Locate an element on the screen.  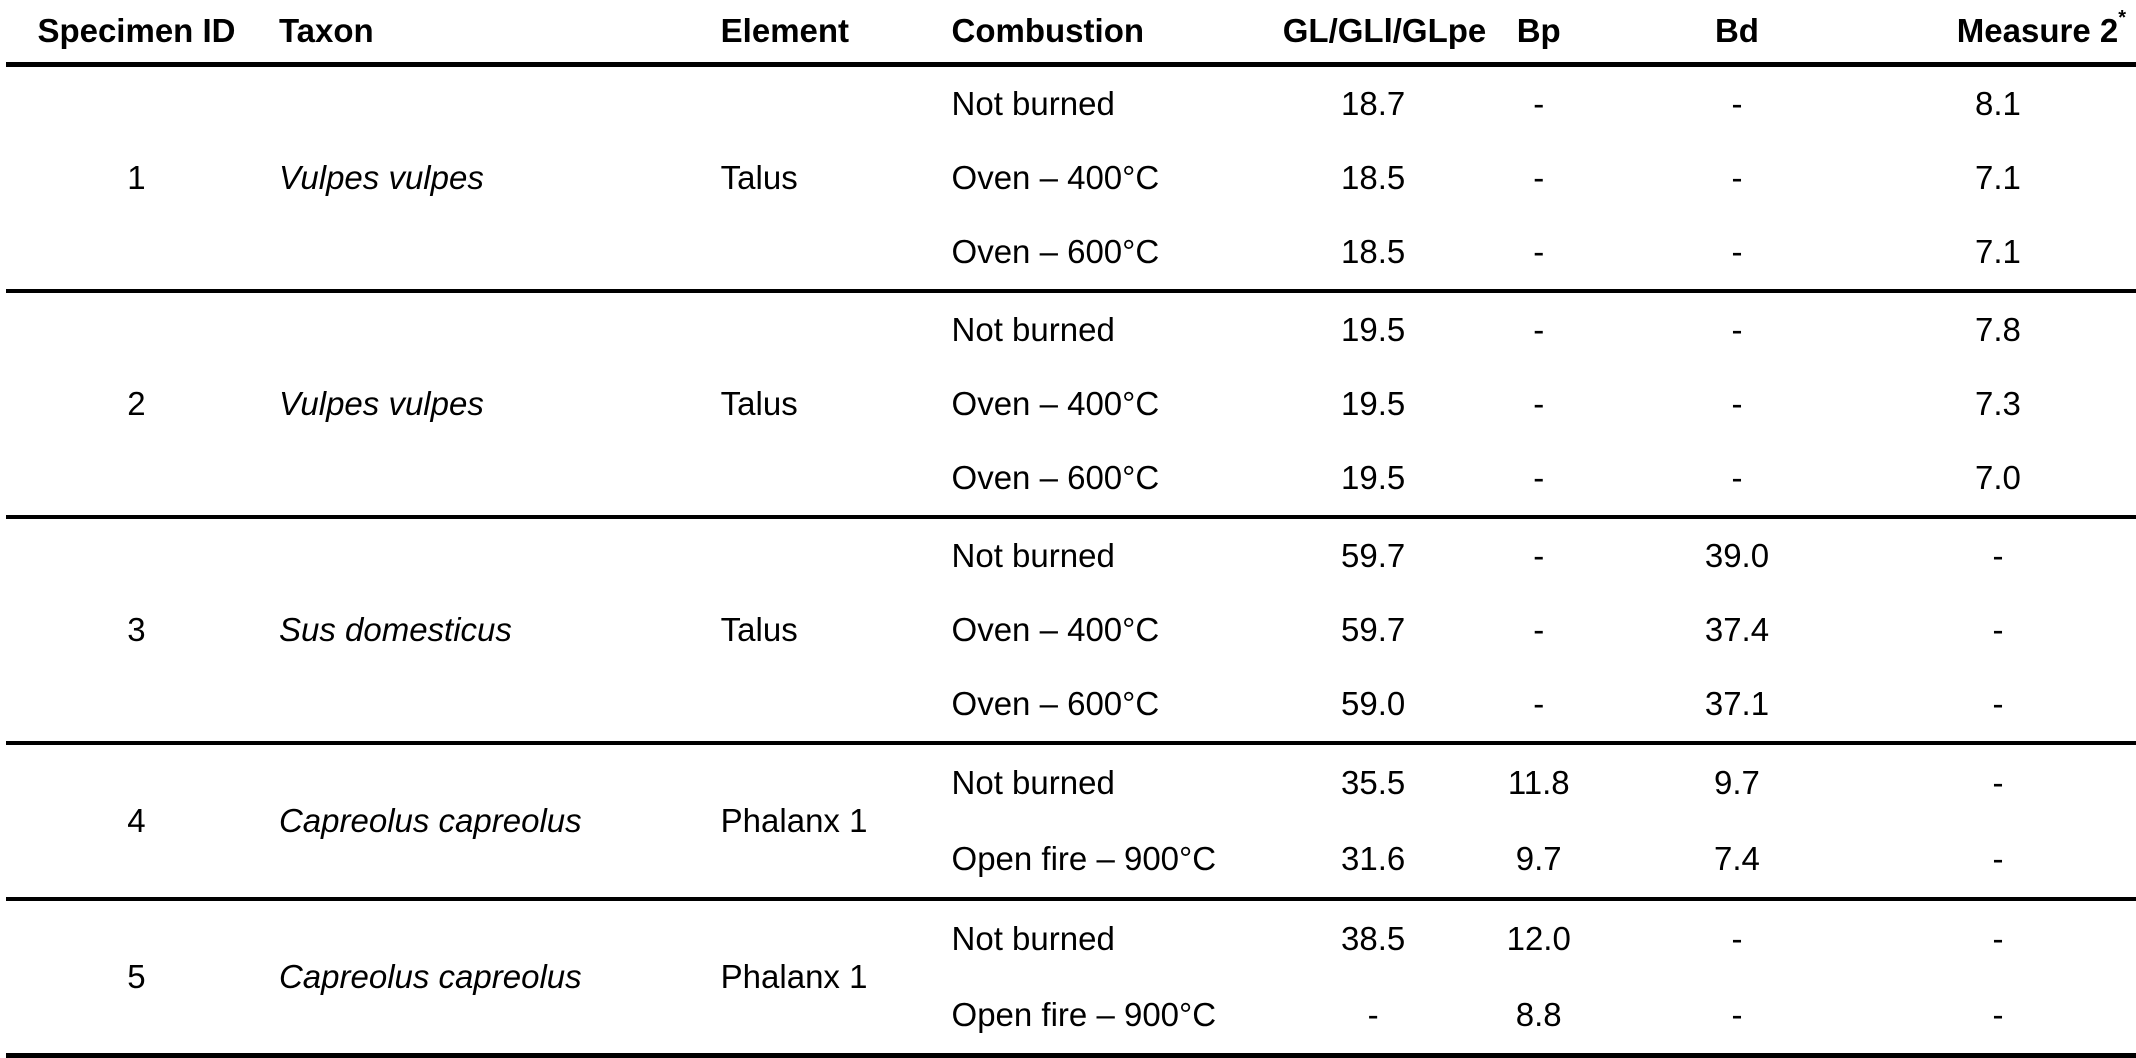
table-row: Open fire – 900°C 31.6 9.7 7.4 - is located at coordinates (1071, 860).